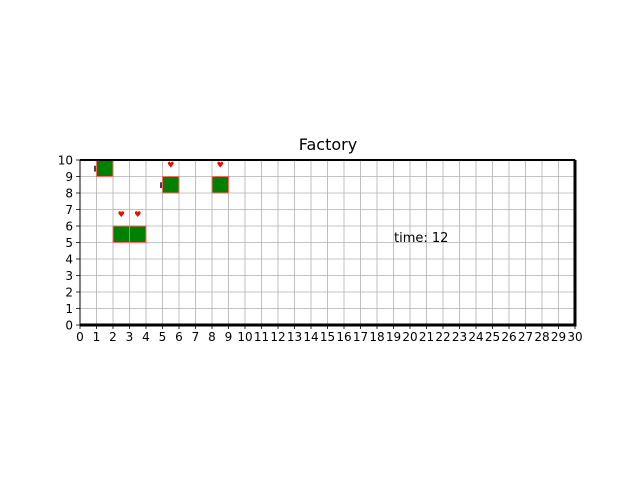  I want to click on x-tick-label: 15, so click(327, 337).